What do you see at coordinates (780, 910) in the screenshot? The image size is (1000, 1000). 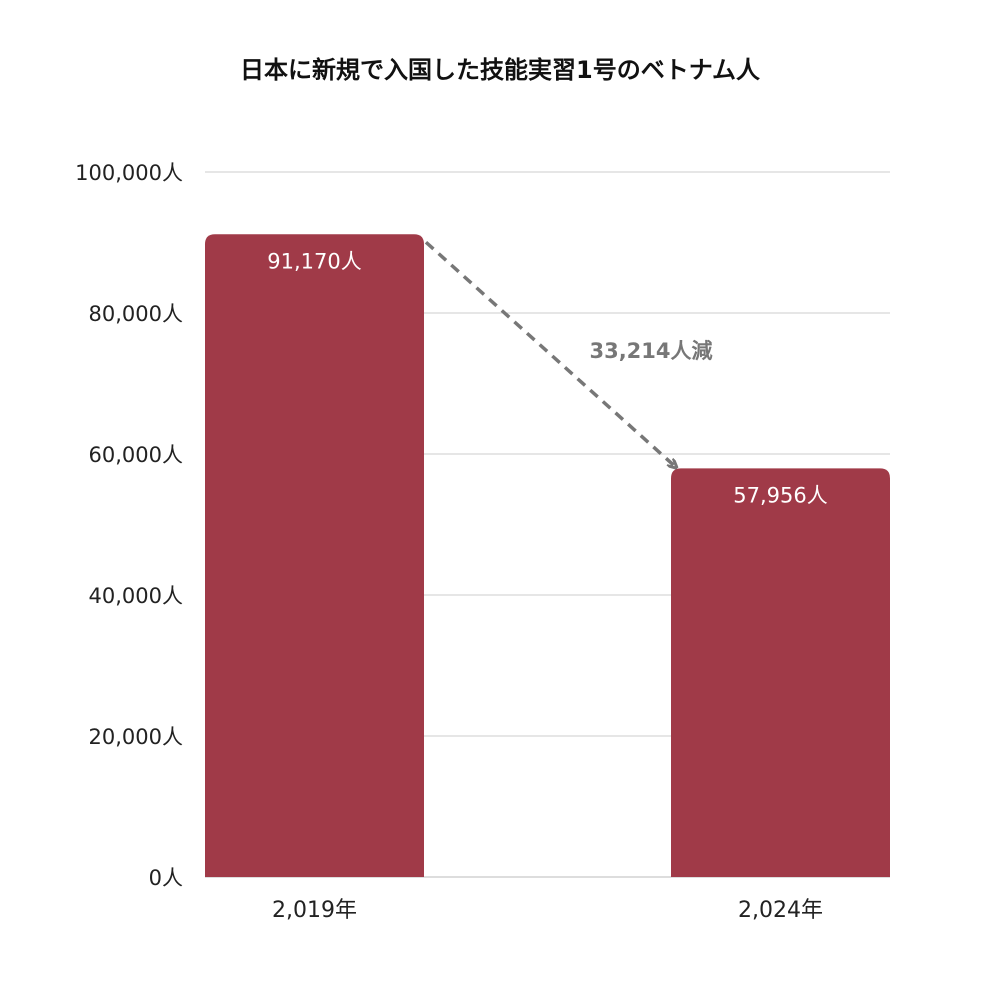 I see `x-category-label: 2,024年` at bounding box center [780, 910].